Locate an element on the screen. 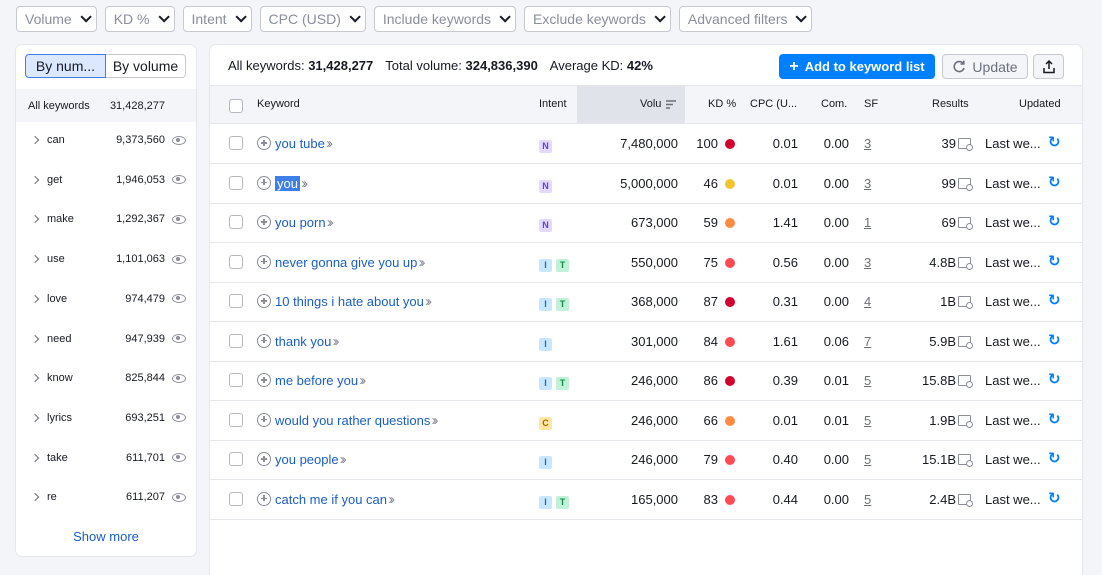 This screenshot has width=1102, height=575. filter-dropdown-advanced-filters: Advanced filters is located at coordinates (745, 19).